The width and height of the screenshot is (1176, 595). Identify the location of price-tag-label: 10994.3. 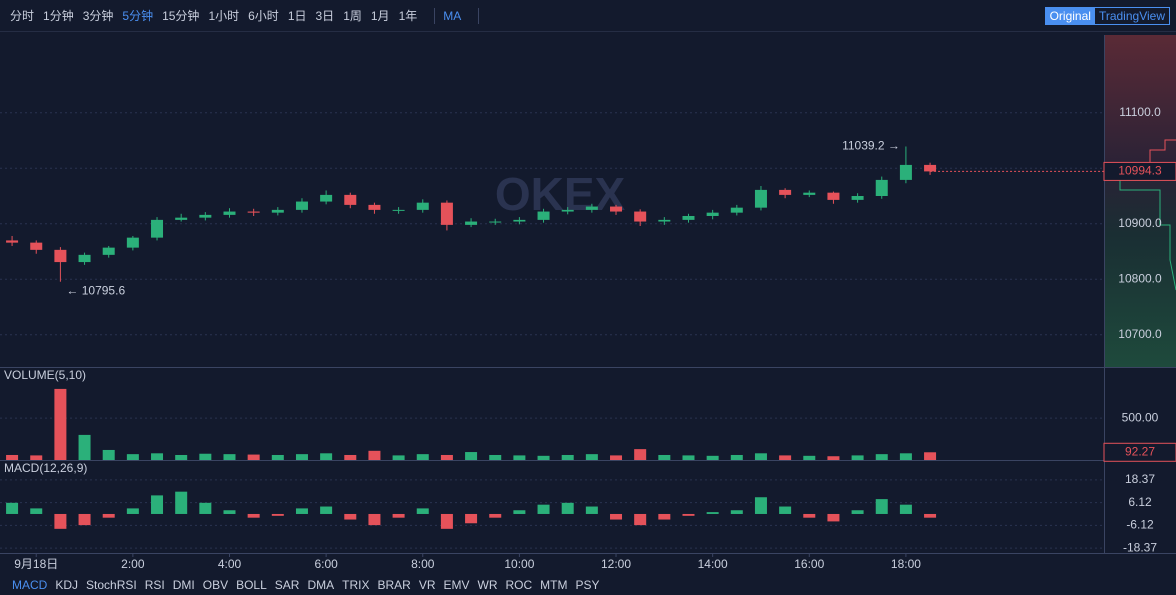
(1140, 171).